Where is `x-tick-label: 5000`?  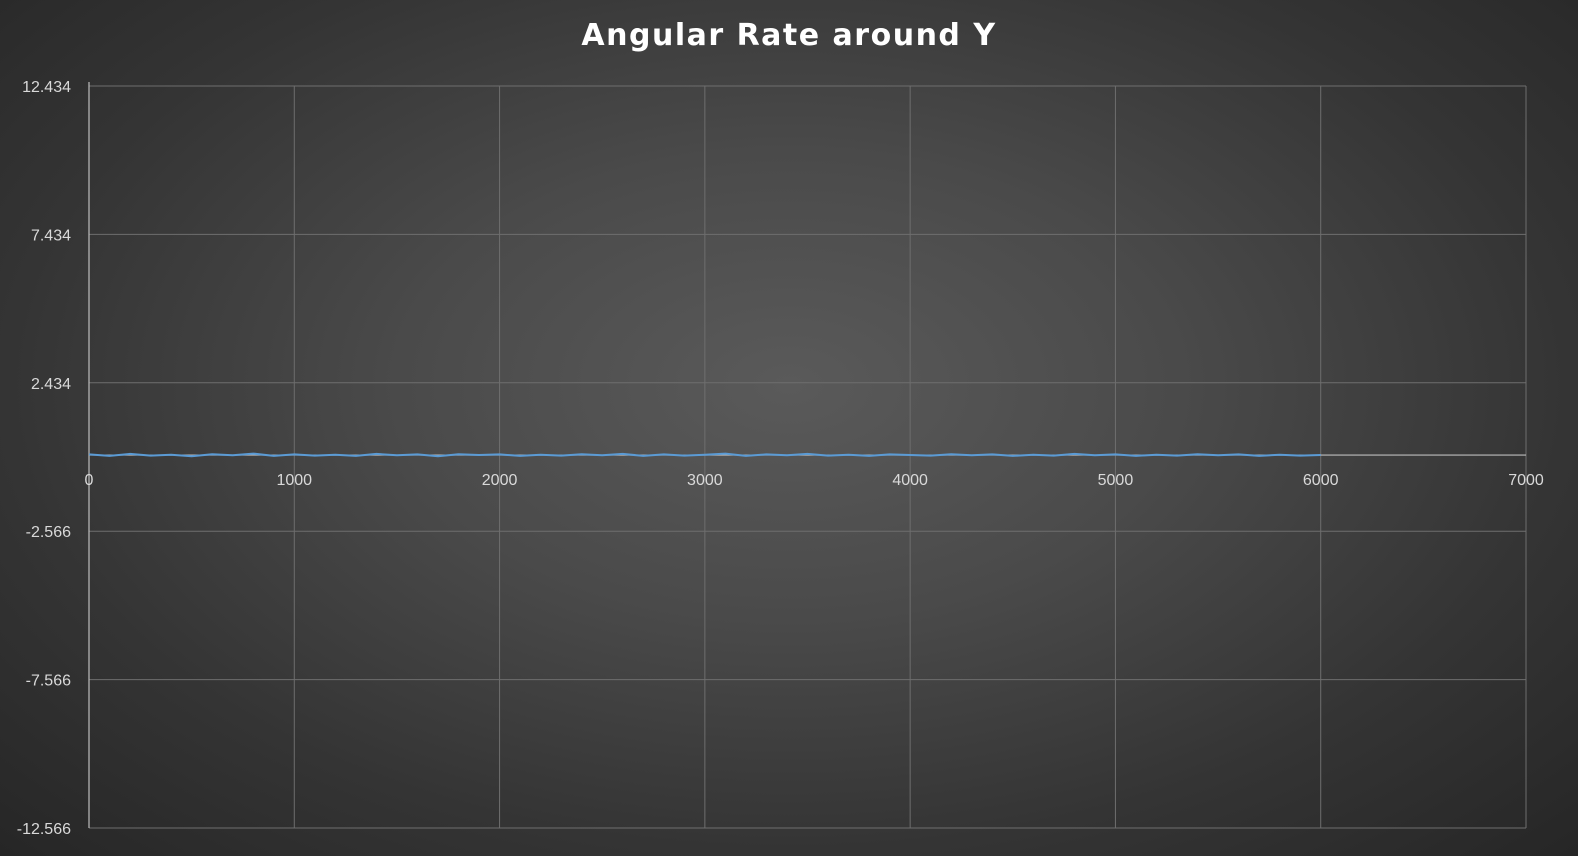
x-tick-label: 5000 is located at coordinates (1116, 480).